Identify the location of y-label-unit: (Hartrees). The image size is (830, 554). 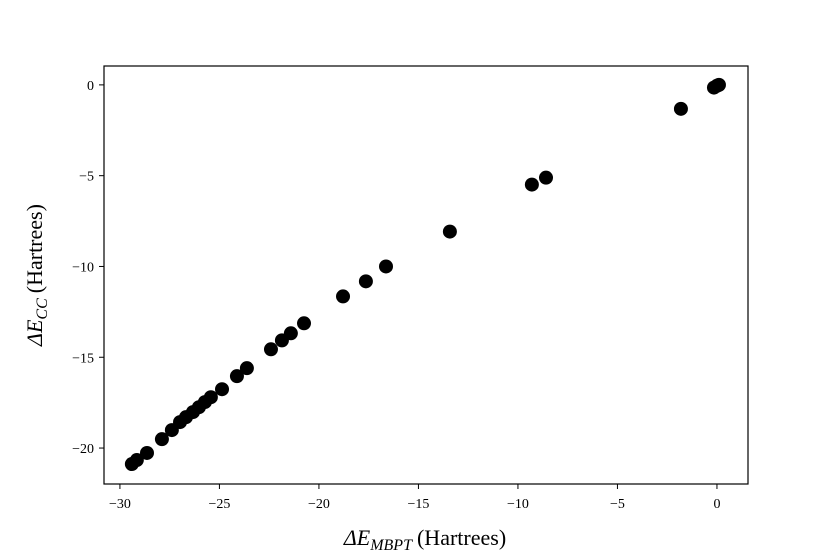
(34, 248).